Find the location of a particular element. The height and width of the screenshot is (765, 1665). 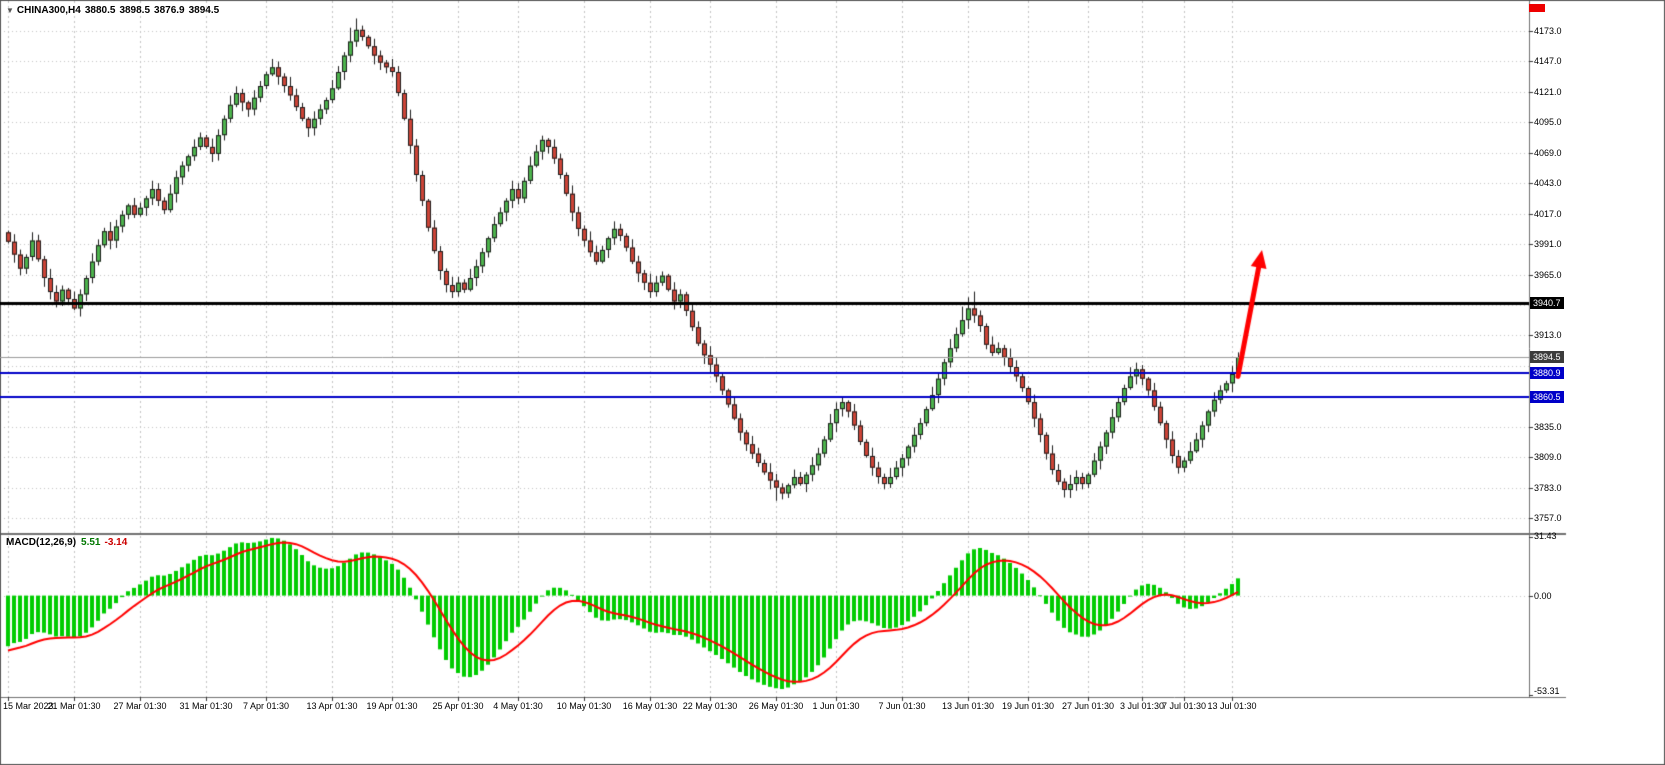

price-level-tag: 3880.9 is located at coordinates (1547, 372).